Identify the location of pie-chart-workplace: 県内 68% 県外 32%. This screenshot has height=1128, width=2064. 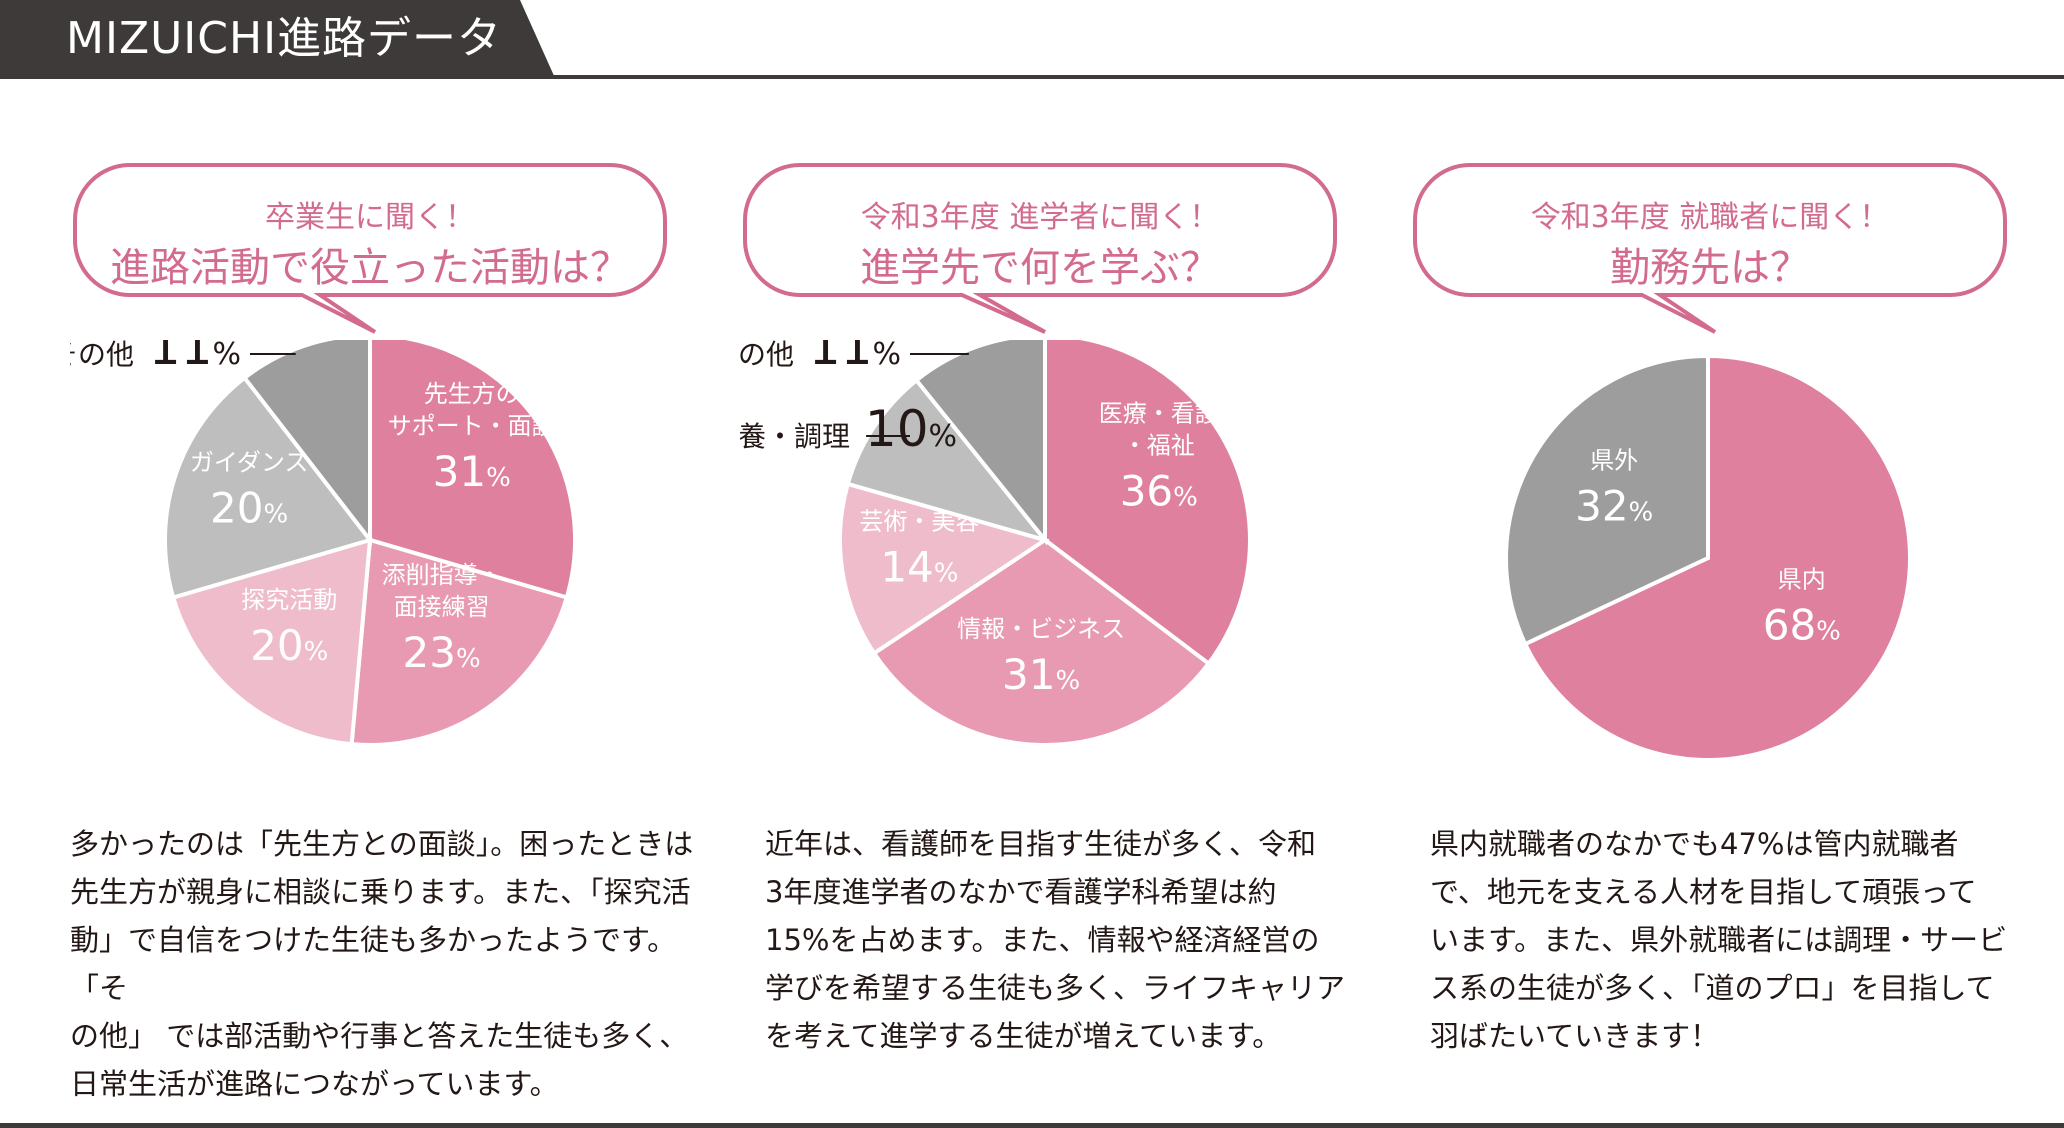
(1708, 557).